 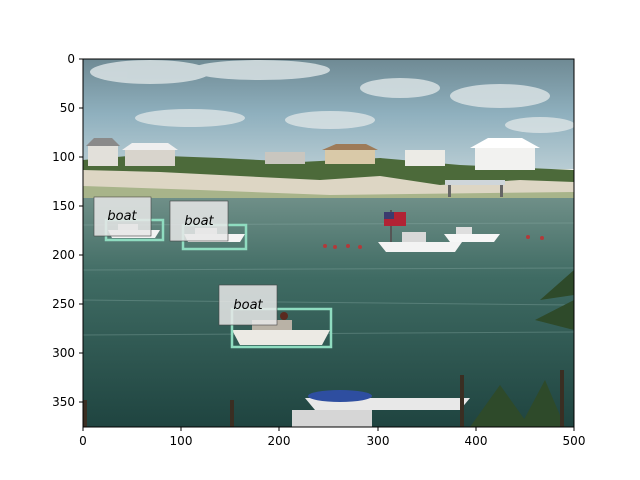 I want to click on y-tick-label: 0, so click(x=71, y=59).